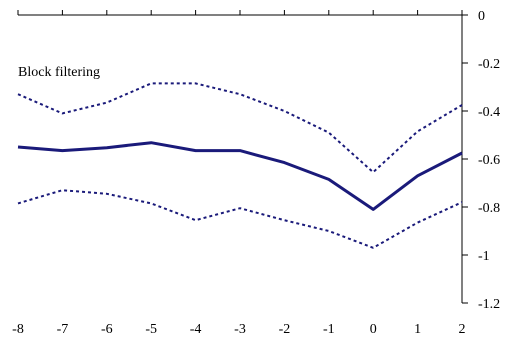  I want to click on y-tick-label: -1, so click(484, 256).